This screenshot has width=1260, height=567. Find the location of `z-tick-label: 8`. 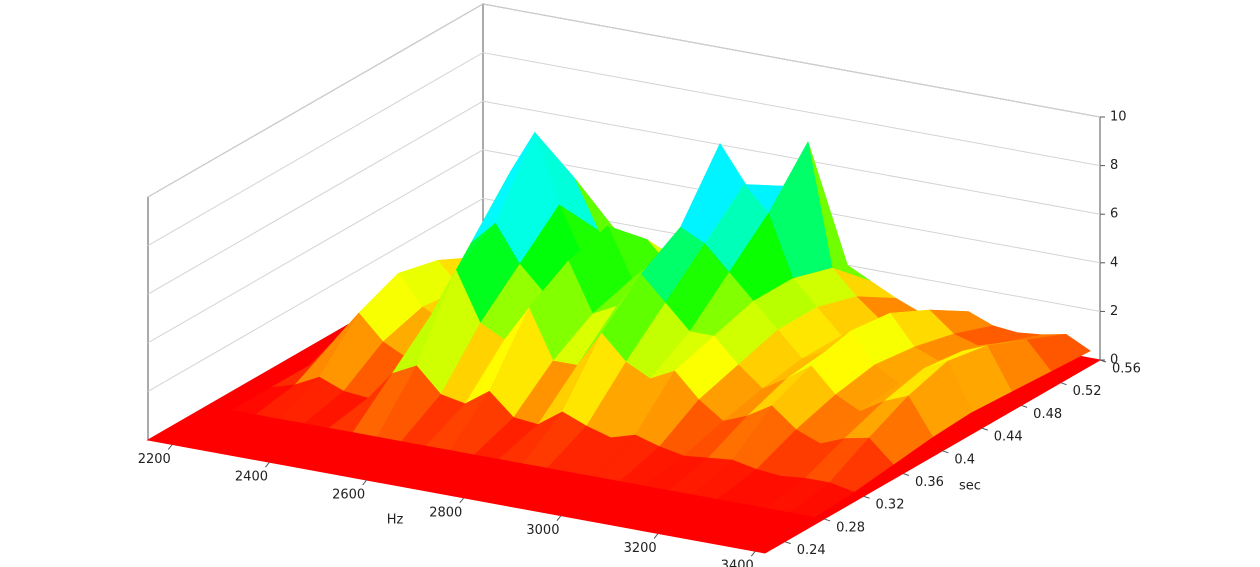

z-tick-label: 8 is located at coordinates (1114, 165).